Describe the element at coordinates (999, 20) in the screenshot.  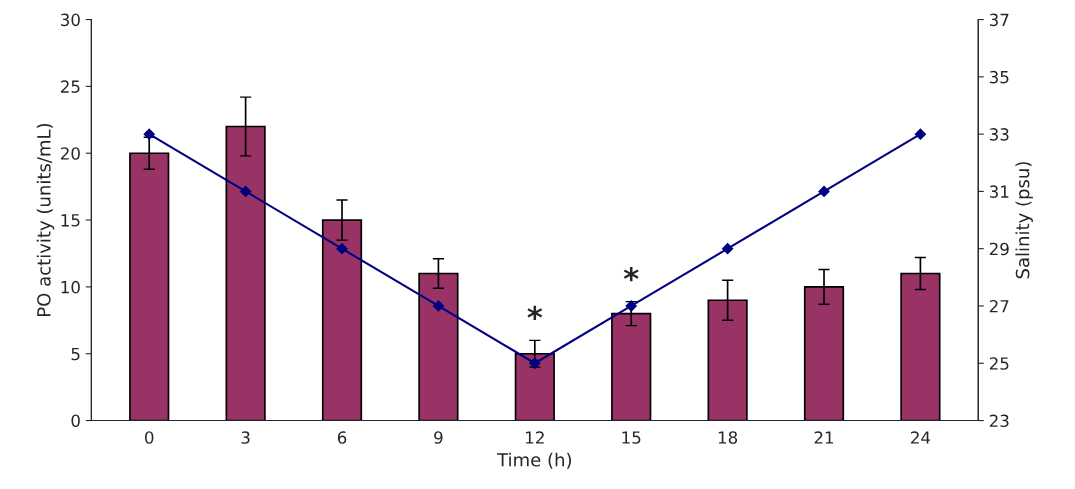
I see `y2-tick-label: 37` at that location.